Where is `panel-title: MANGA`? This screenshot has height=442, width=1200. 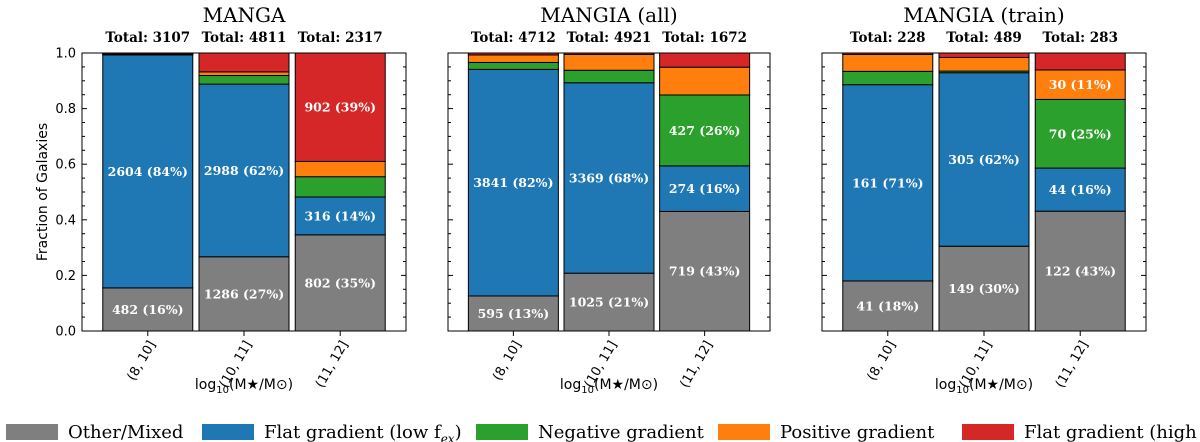
panel-title: MANGA is located at coordinates (244, 15).